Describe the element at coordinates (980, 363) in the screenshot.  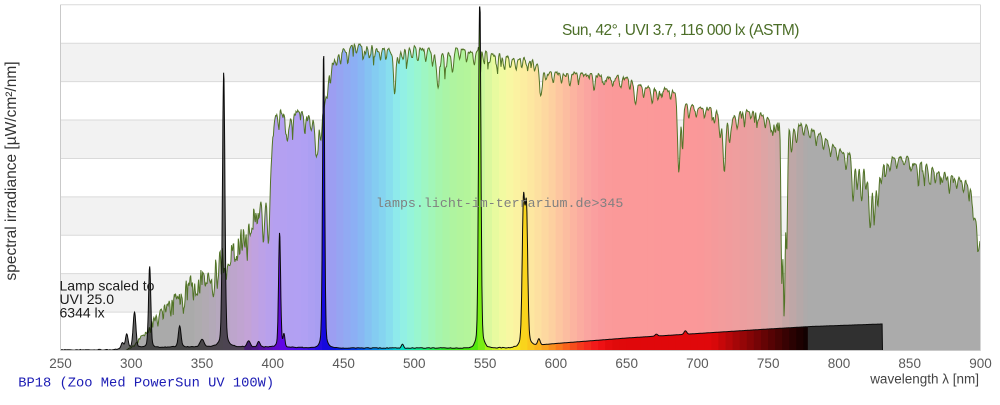
I see `svg-text: 900` at that location.